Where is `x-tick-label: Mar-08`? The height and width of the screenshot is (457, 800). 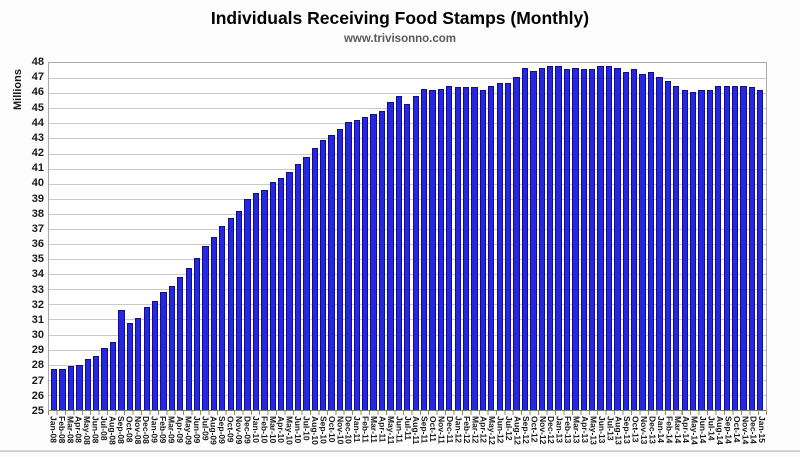
x-tick-label: Mar-08 is located at coordinates (70, 430).